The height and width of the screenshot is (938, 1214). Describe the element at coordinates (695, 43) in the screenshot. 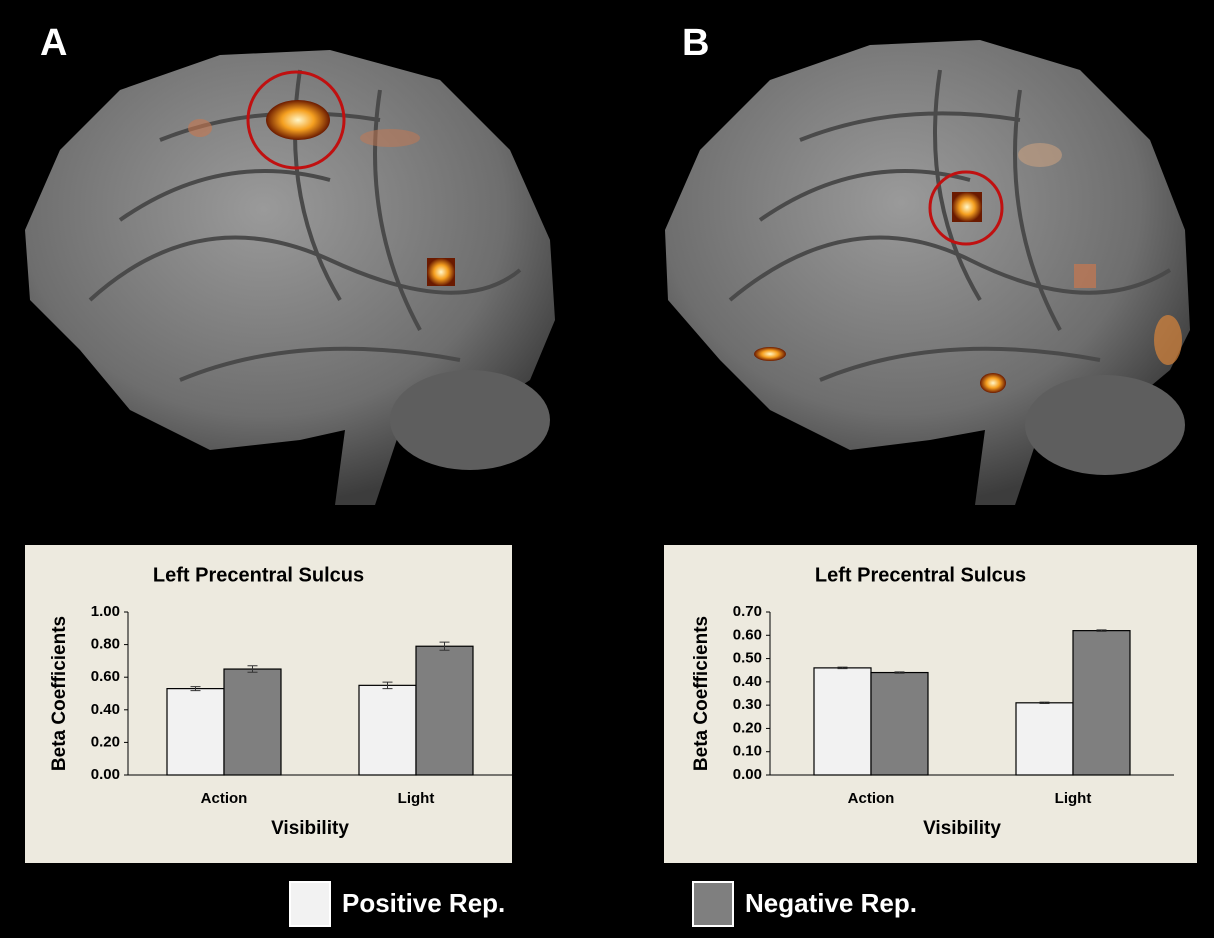

I see `panel-label: B` at that location.